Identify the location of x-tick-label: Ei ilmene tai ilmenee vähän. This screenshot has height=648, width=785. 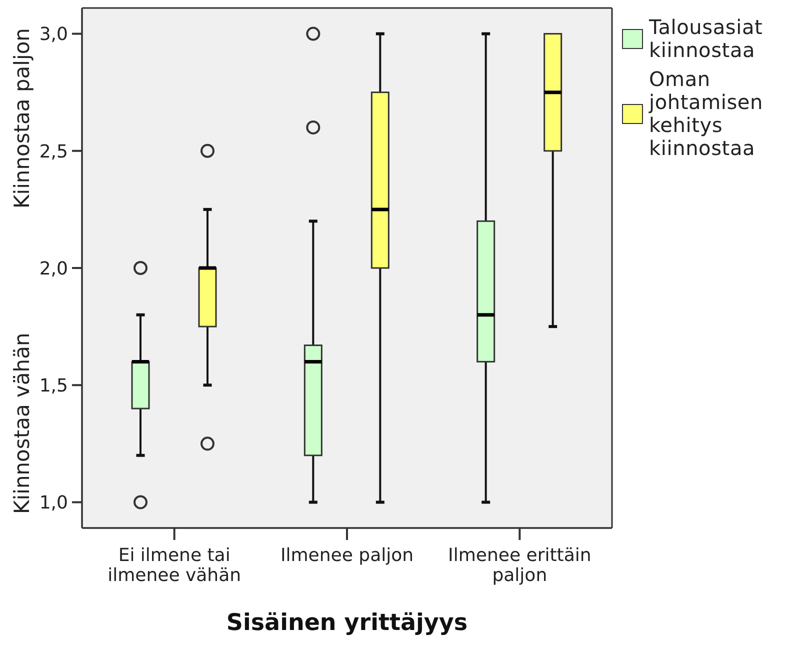
(175, 565).